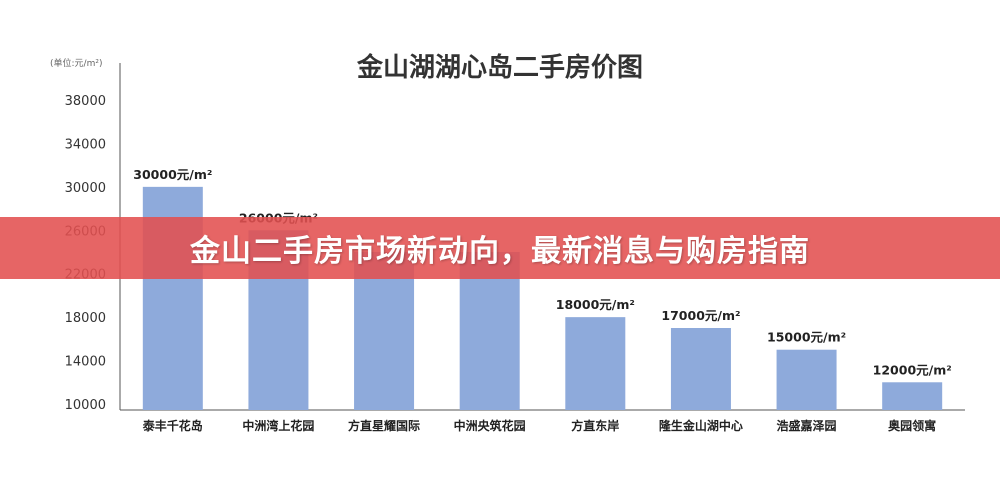 The width and height of the screenshot is (1000, 495). What do you see at coordinates (490, 425) in the screenshot?
I see `x-category-label: 中洲央筑花园` at bounding box center [490, 425].